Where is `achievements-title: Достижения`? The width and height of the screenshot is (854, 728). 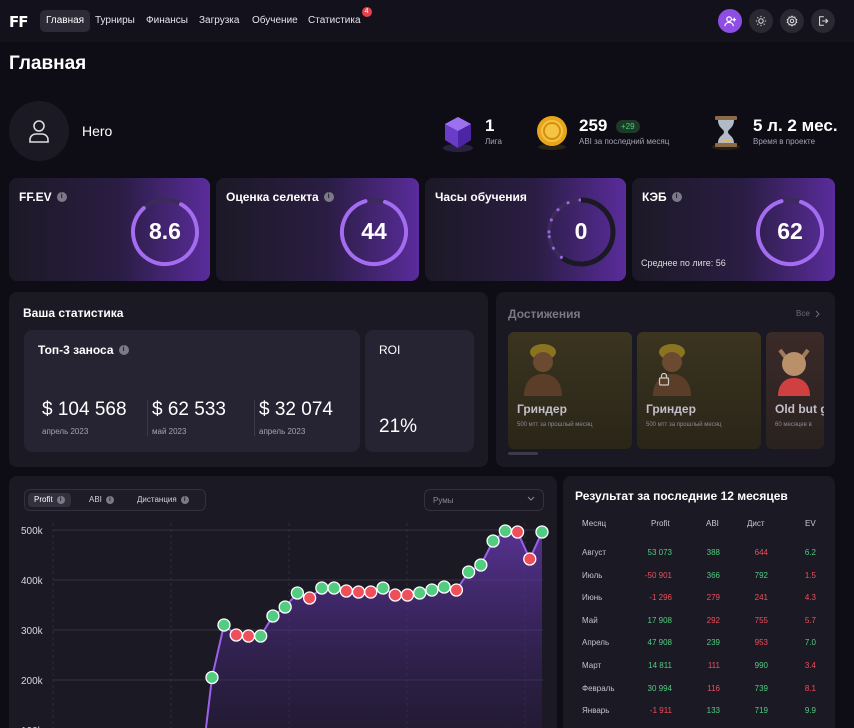
achievements-title: Достижения is located at coordinates (544, 314).